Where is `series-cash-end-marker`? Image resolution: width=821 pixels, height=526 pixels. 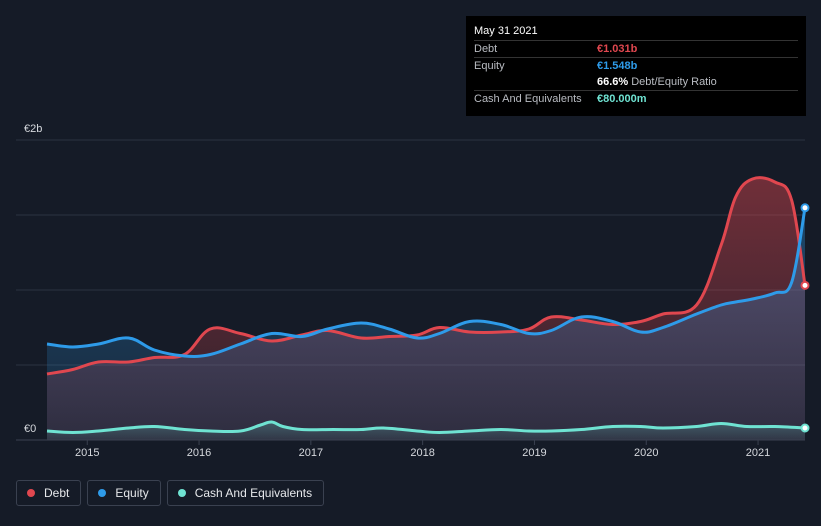
series-cash-end-marker is located at coordinates (805, 428).